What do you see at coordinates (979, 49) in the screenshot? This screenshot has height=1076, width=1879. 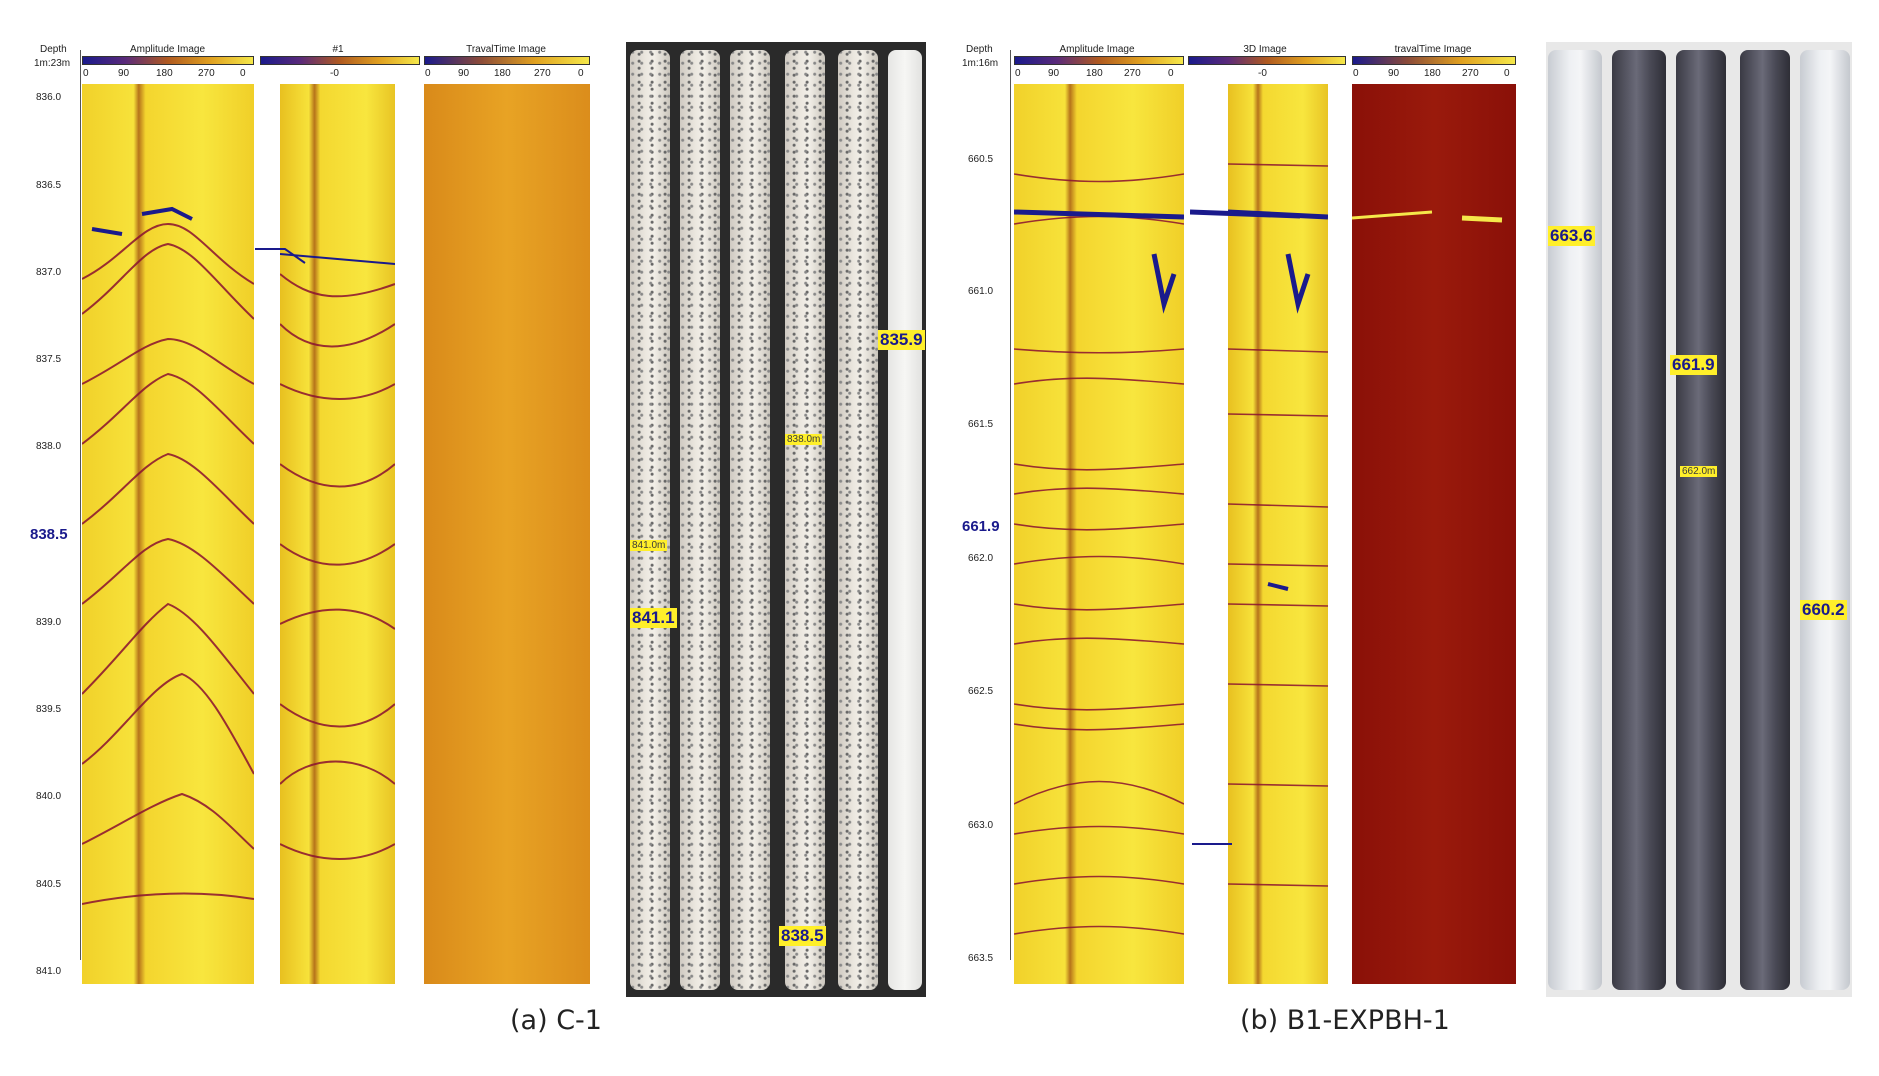 I see `depth-header-b: Depth` at bounding box center [979, 49].